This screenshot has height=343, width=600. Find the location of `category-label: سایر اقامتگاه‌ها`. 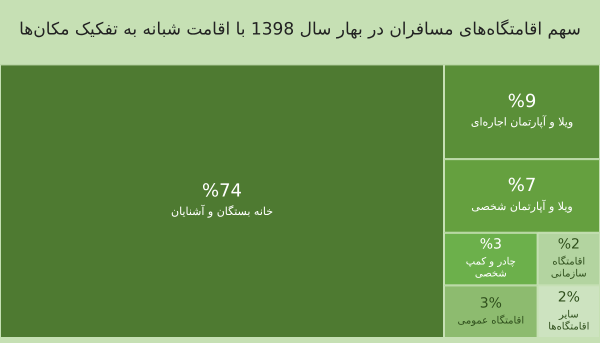

category-label: سایر اقامتگاه‌ها is located at coordinates (569, 320).